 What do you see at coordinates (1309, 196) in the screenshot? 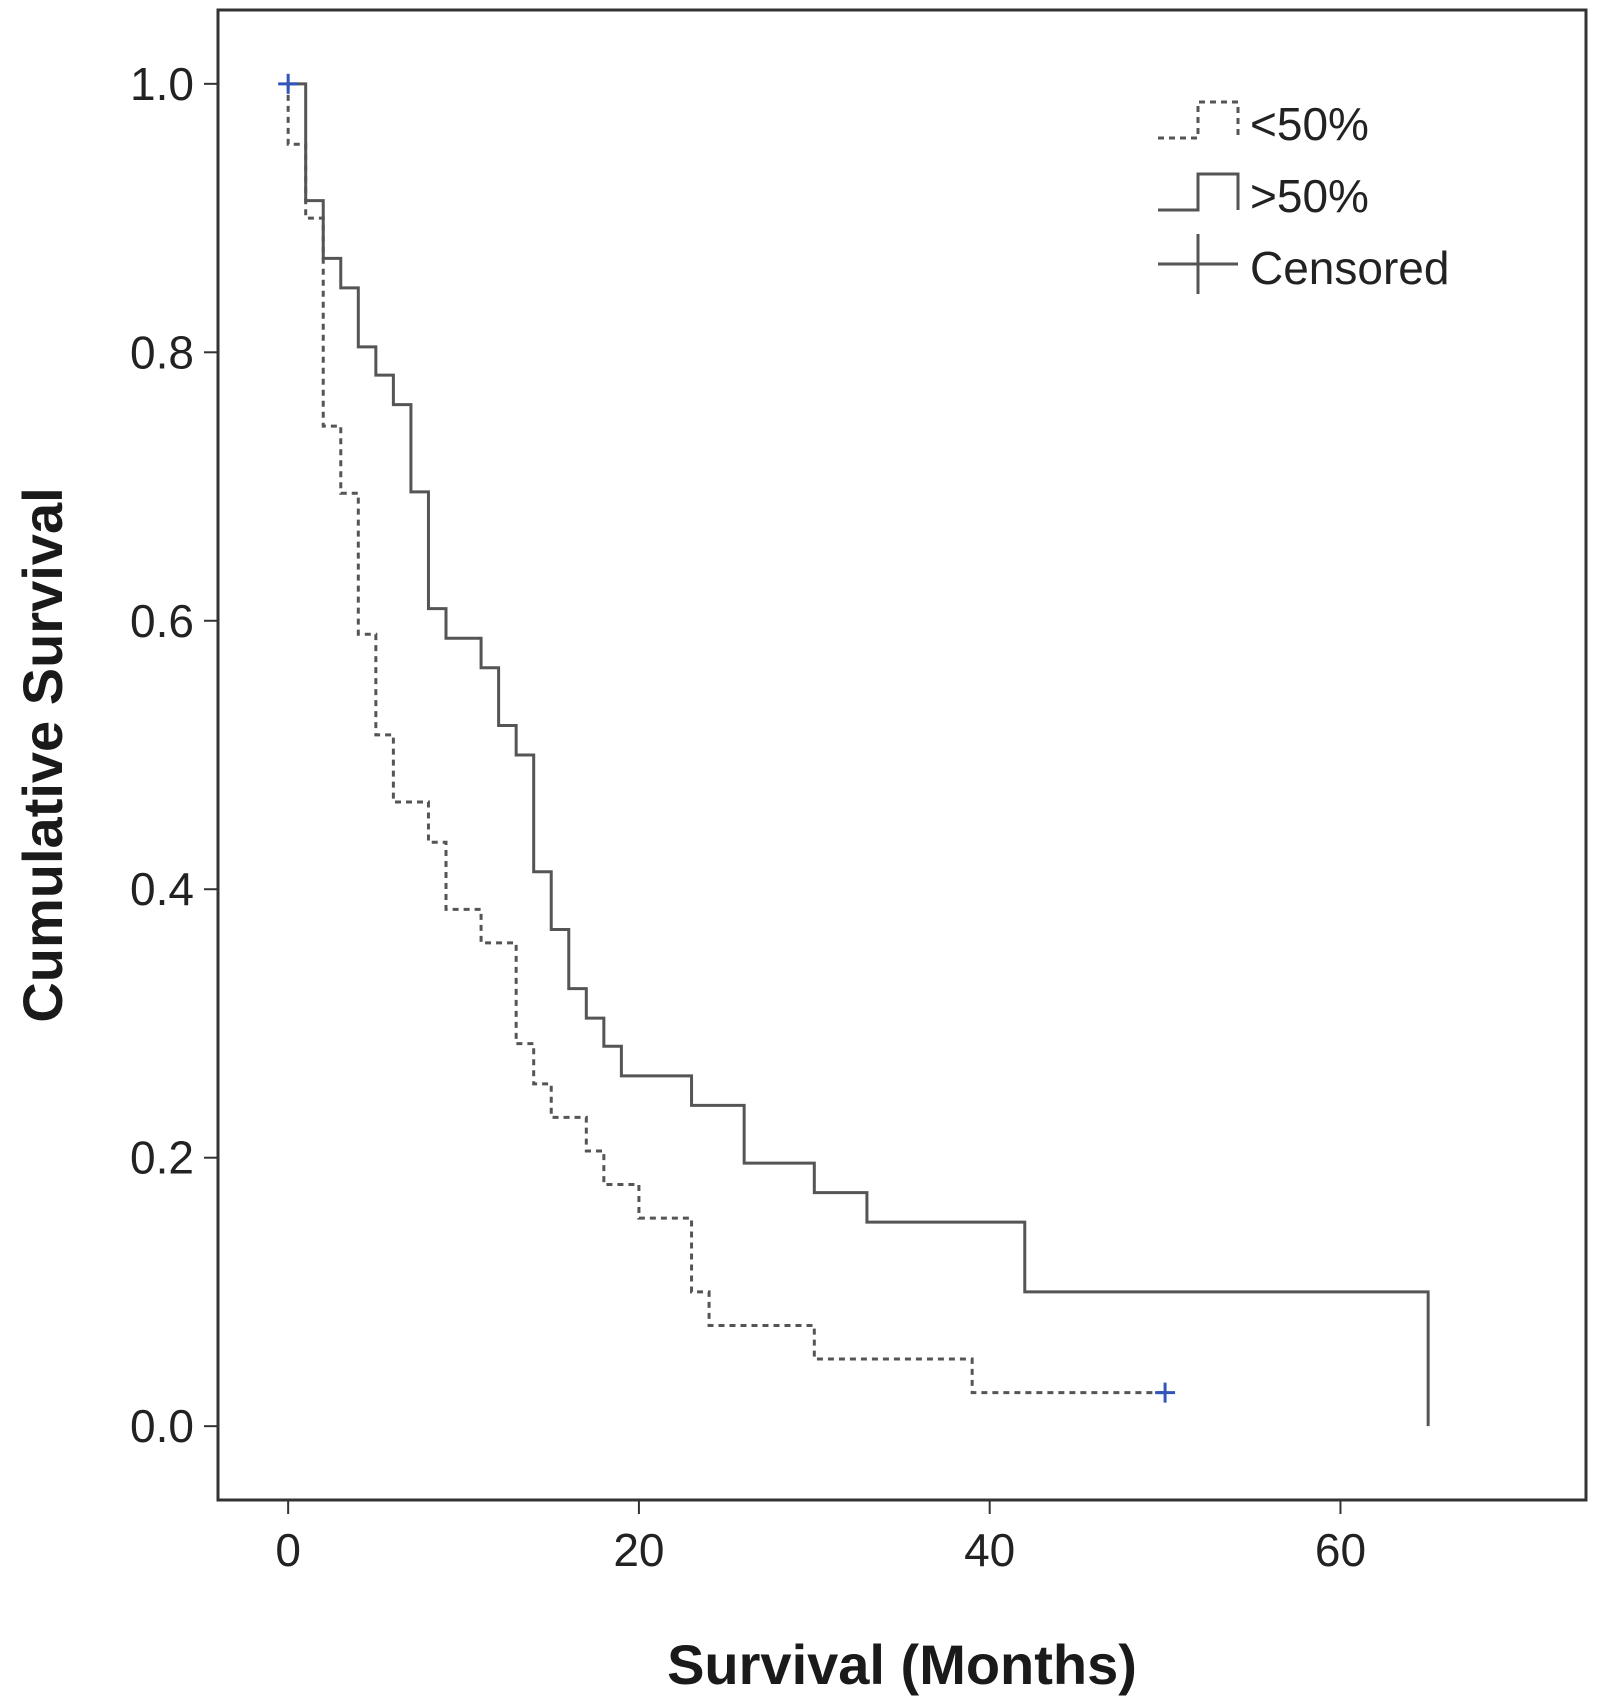
I see `legend-label: >50%` at bounding box center [1309, 196].